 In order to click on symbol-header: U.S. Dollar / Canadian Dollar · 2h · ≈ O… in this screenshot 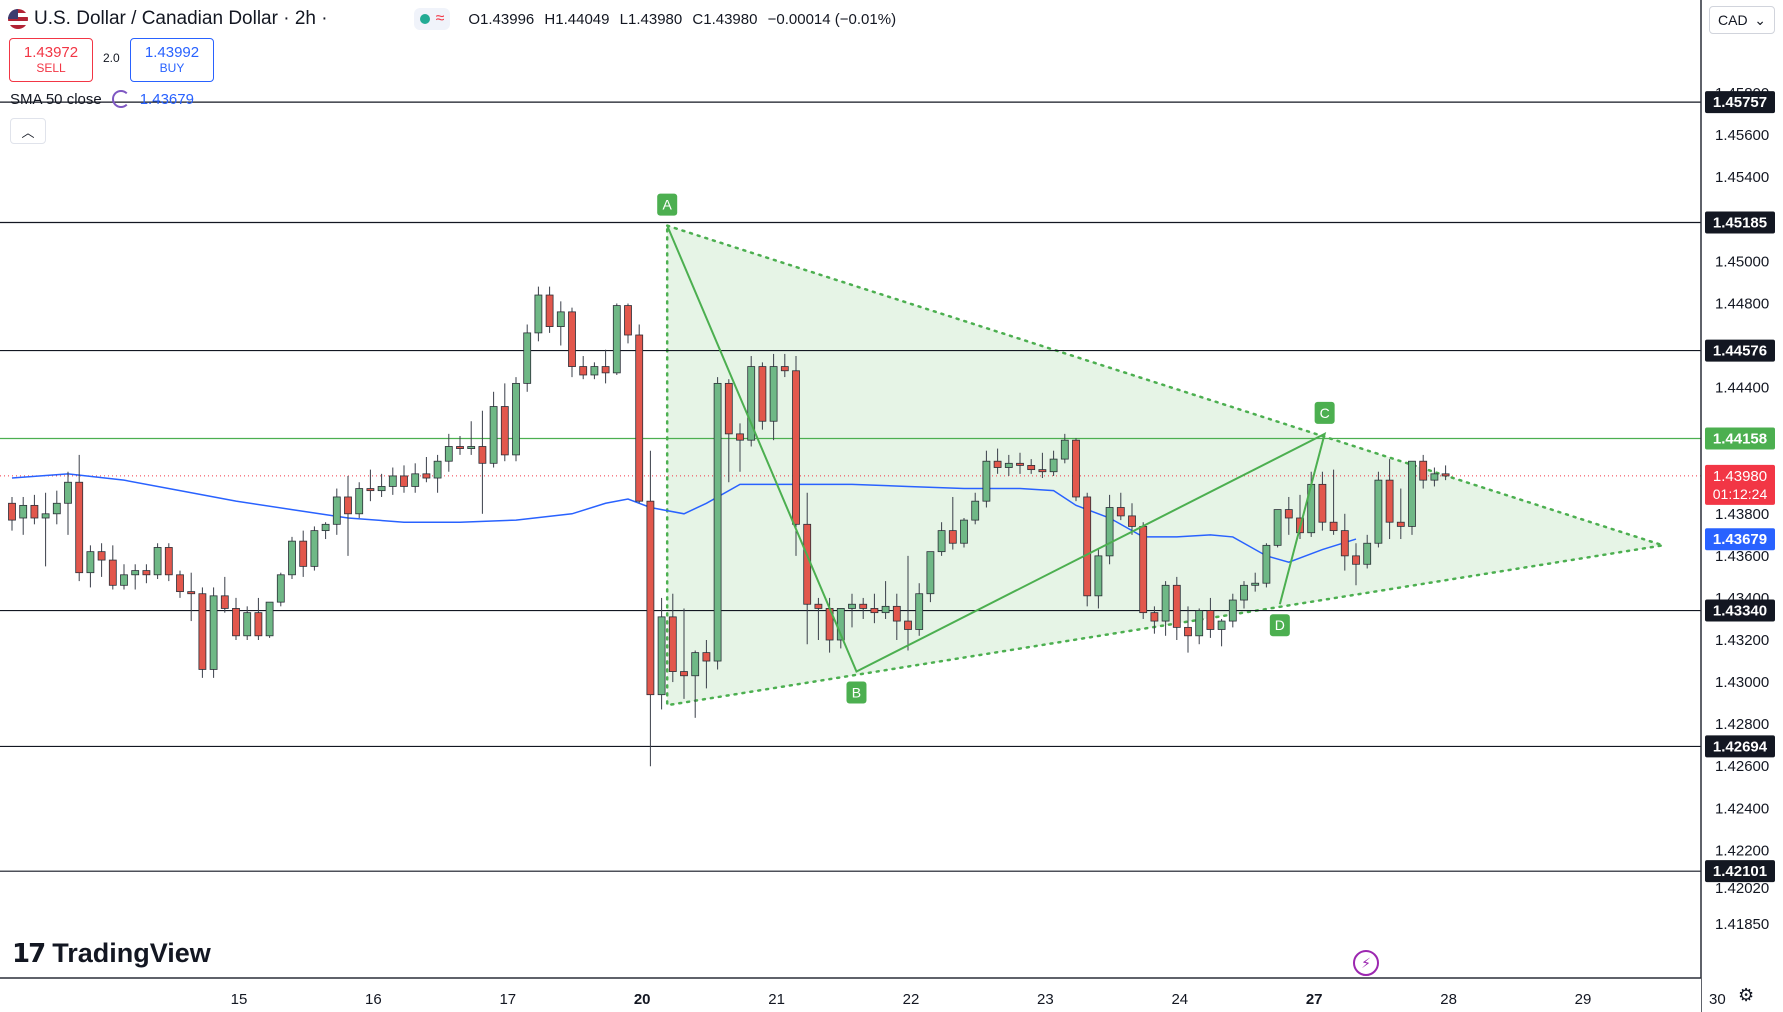, I will do `click(455, 19)`.